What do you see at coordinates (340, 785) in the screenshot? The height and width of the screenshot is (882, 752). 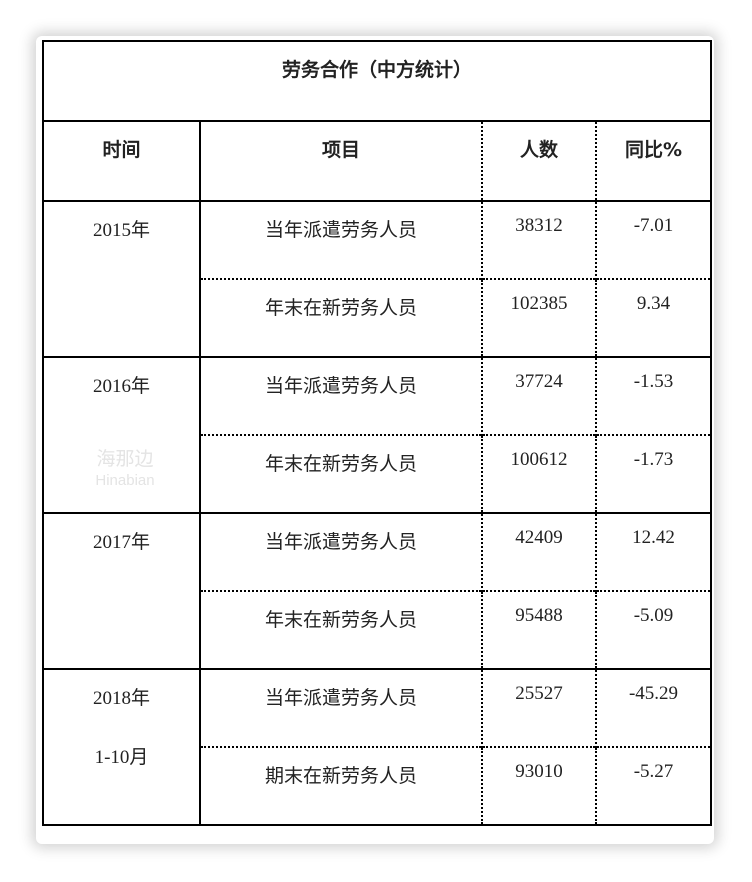 I see `item-cell: 期末在新劳务人员` at bounding box center [340, 785].